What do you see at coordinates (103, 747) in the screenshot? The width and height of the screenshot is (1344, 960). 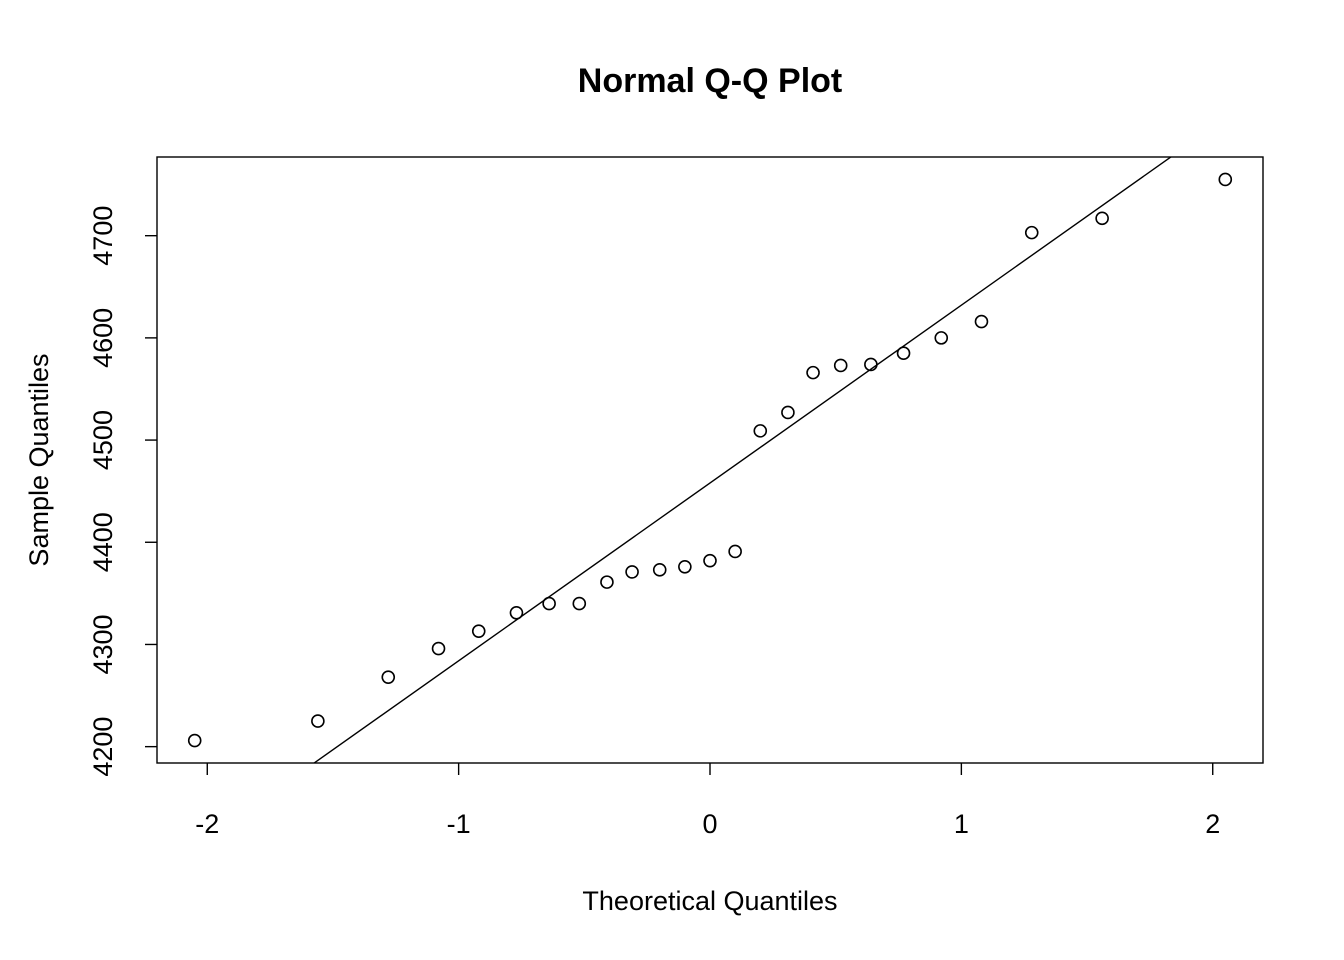 I see `y-tick-label: 4200` at bounding box center [103, 747].